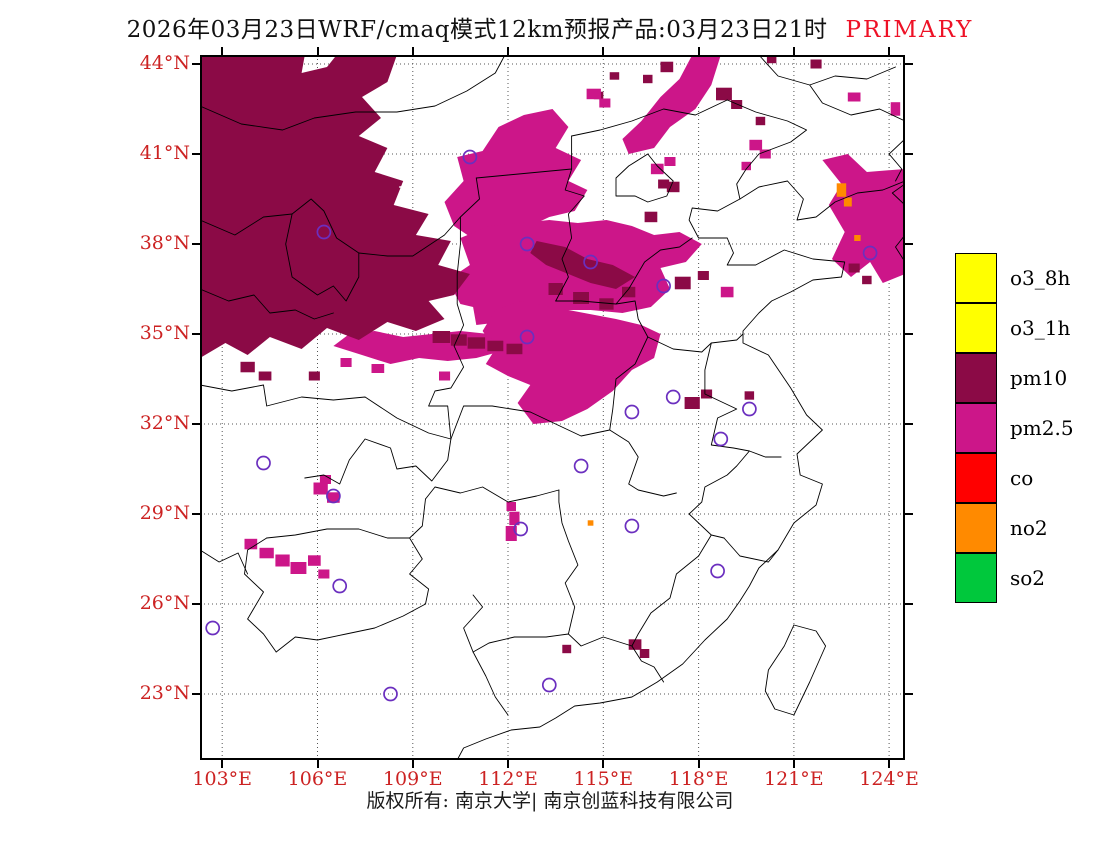 Image resolution: width=1100 pixels, height=850 pixels. Describe the element at coordinates (1039, 378) in the screenshot. I see `legend-label: pm10` at that location.